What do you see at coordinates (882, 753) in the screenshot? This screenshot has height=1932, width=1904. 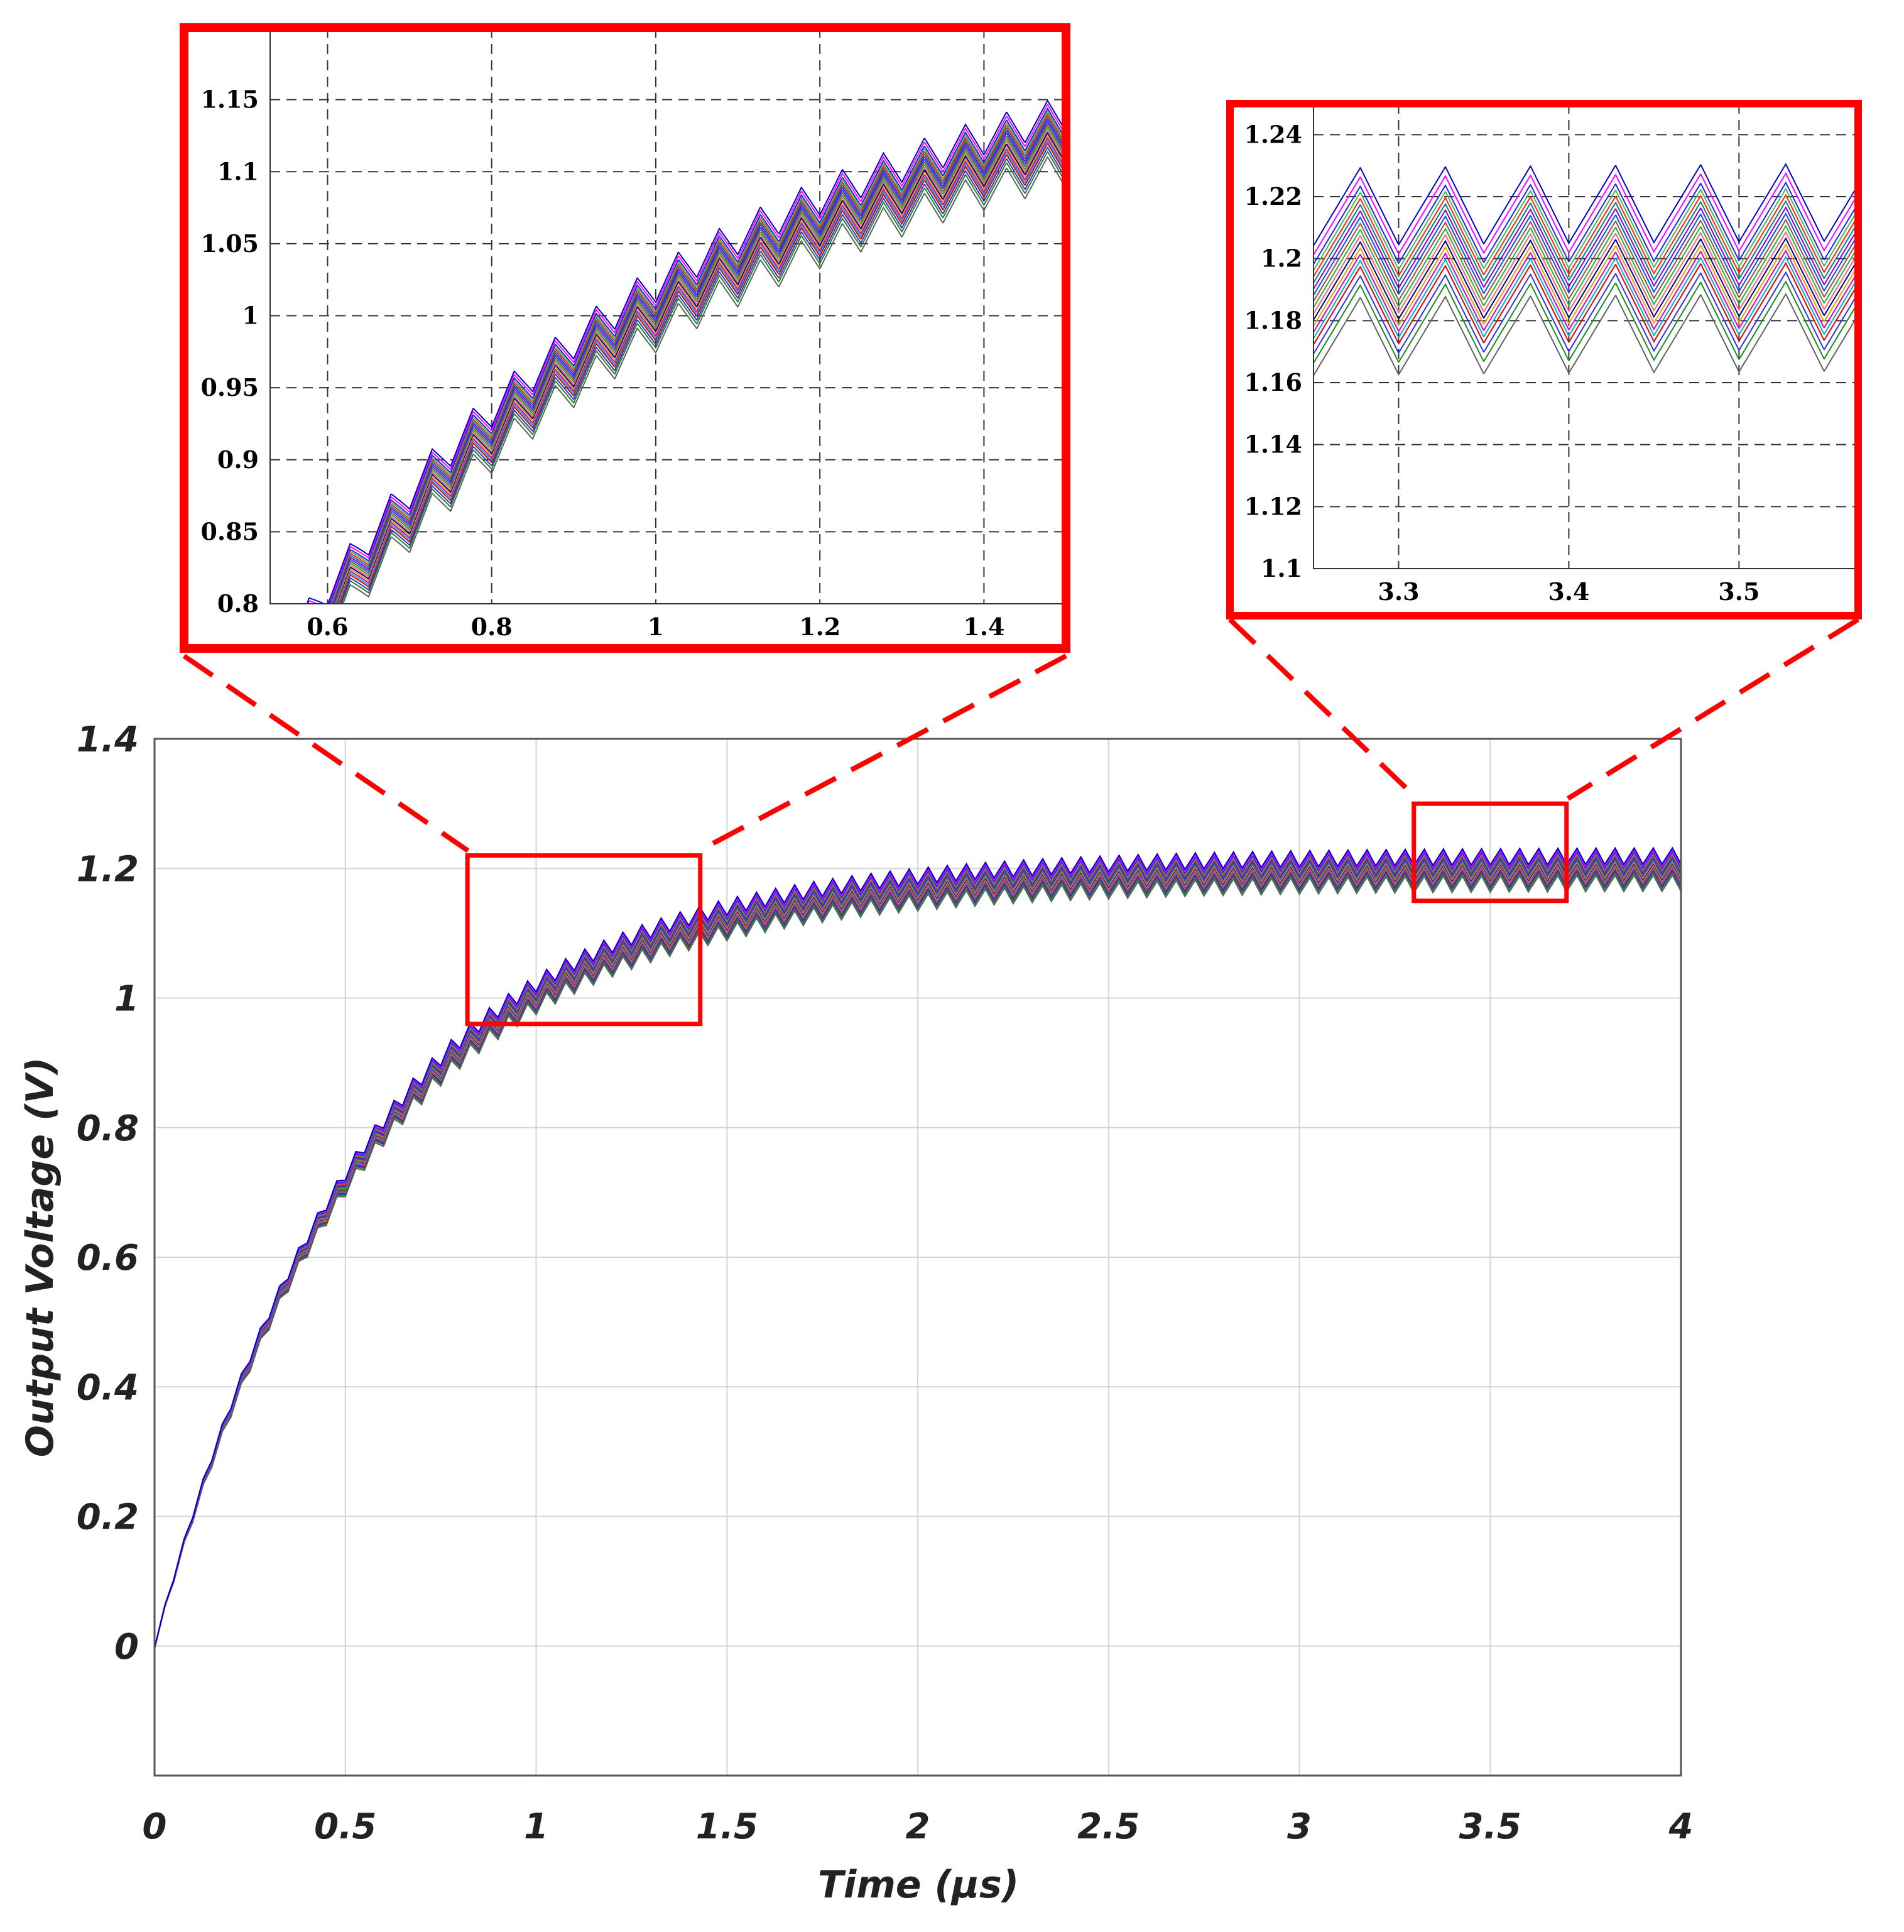 I see `connector-left-b` at bounding box center [882, 753].